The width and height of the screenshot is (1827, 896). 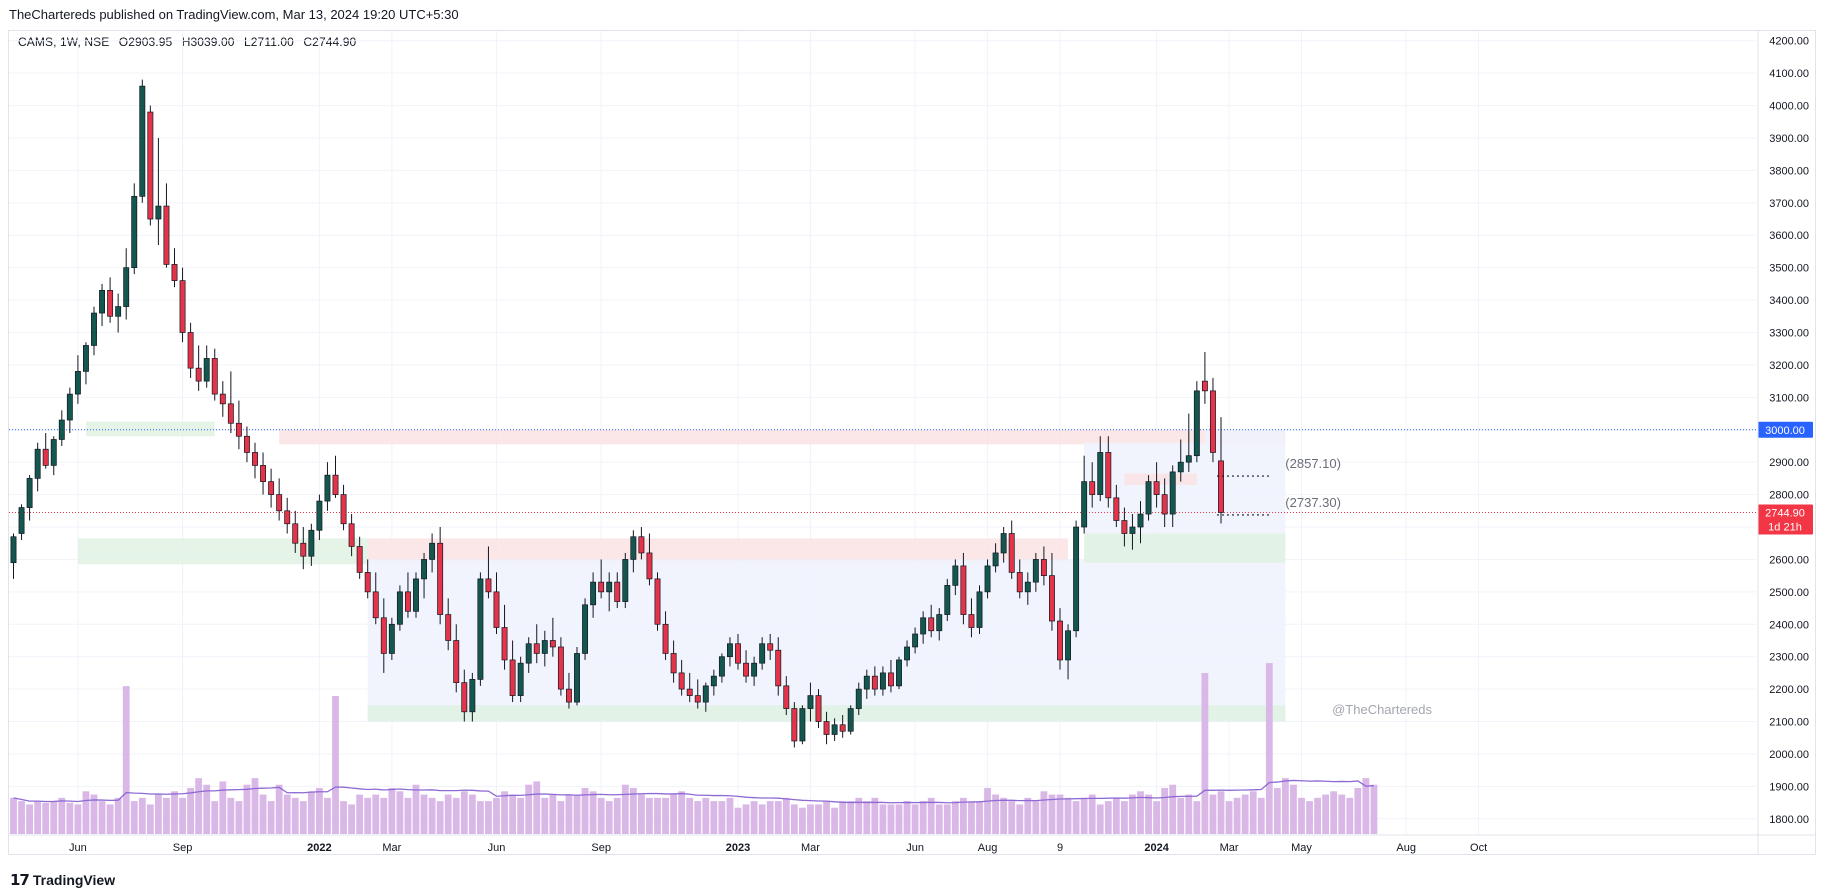 What do you see at coordinates (1785, 513) in the screenshot?
I see `last-badge-price: 2744.90` at bounding box center [1785, 513].